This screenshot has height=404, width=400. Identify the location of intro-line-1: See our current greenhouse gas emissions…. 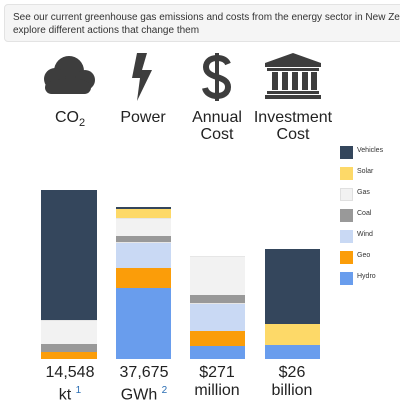
(206, 17).